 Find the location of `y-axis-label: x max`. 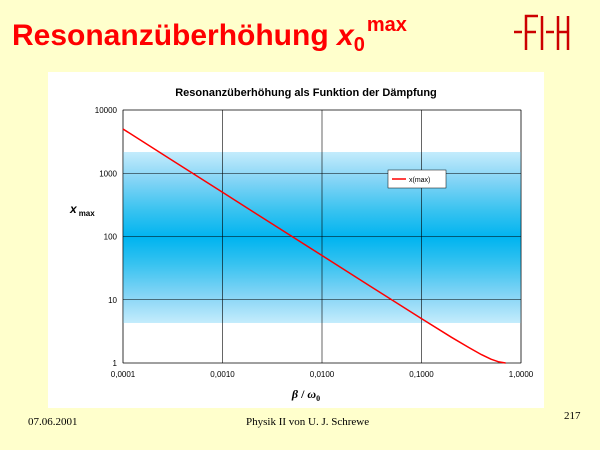

y-axis-label: x max is located at coordinates (82, 210).